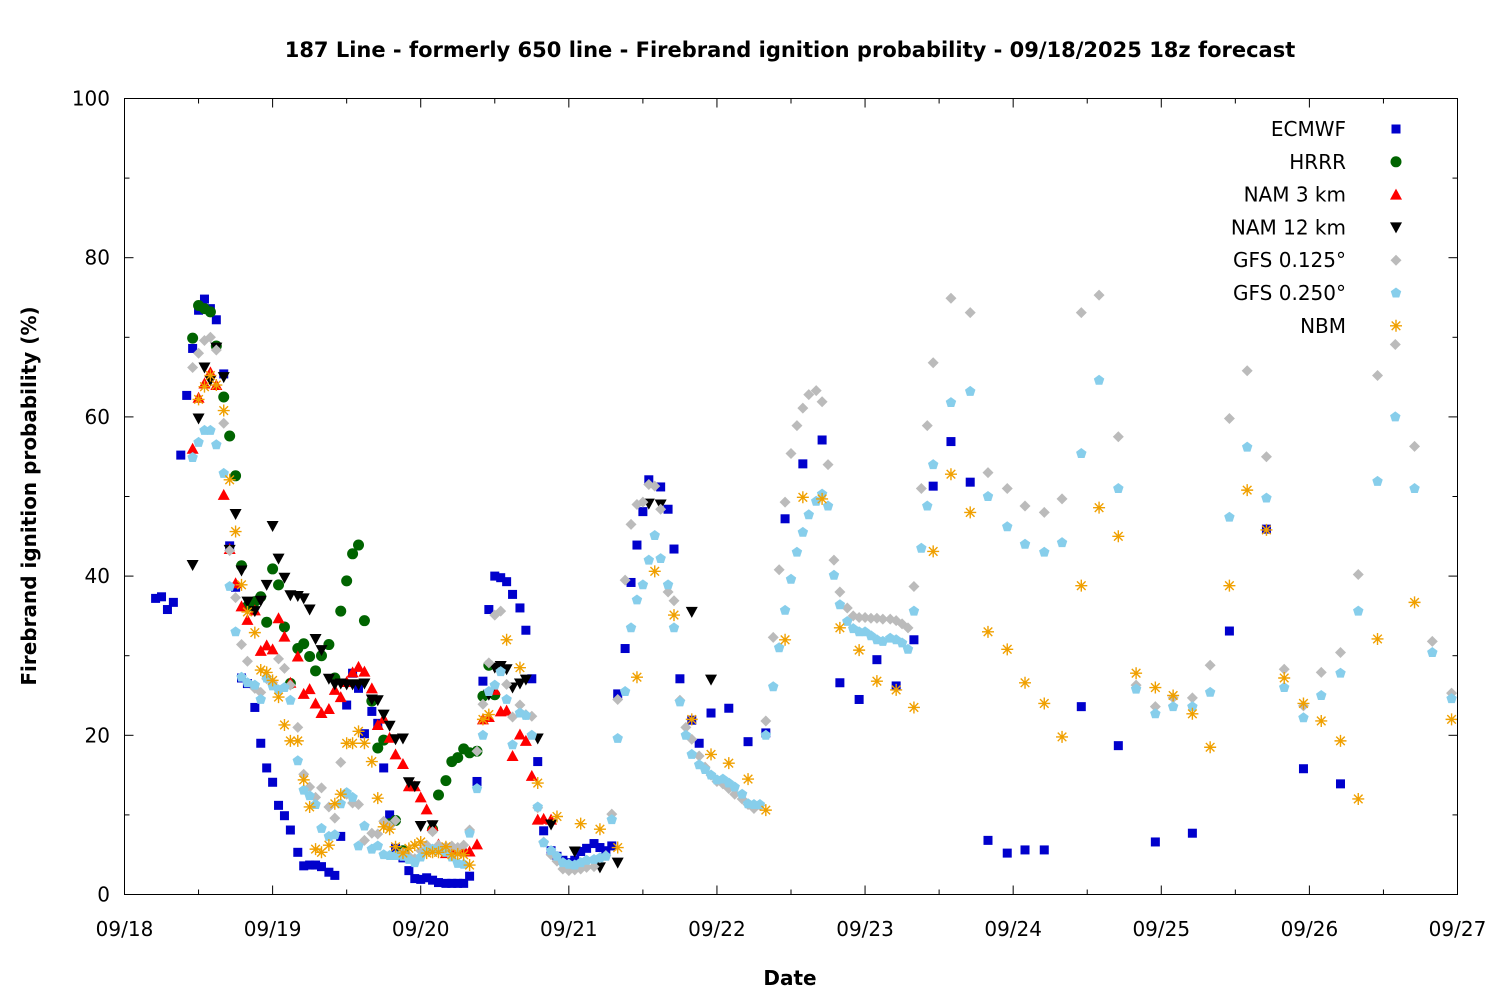  What do you see at coordinates (91, 99) in the screenshot?
I see `y-tick-label: 100` at bounding box center [91, 99].